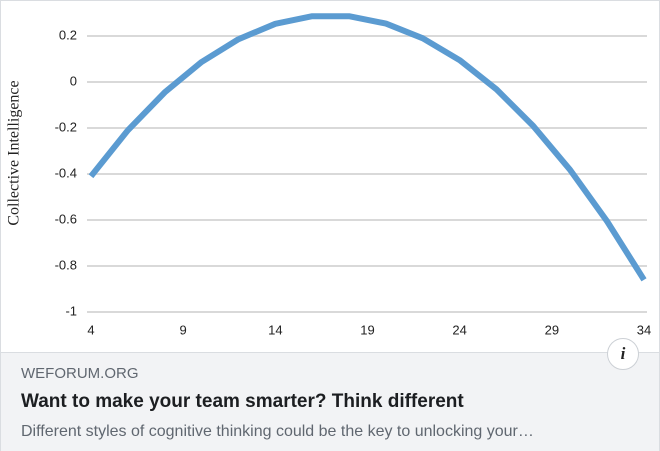 Image resolution: width=660 pixels, height=451 pixels. I want to click on x-tick-label: 34, so click(644, 329).